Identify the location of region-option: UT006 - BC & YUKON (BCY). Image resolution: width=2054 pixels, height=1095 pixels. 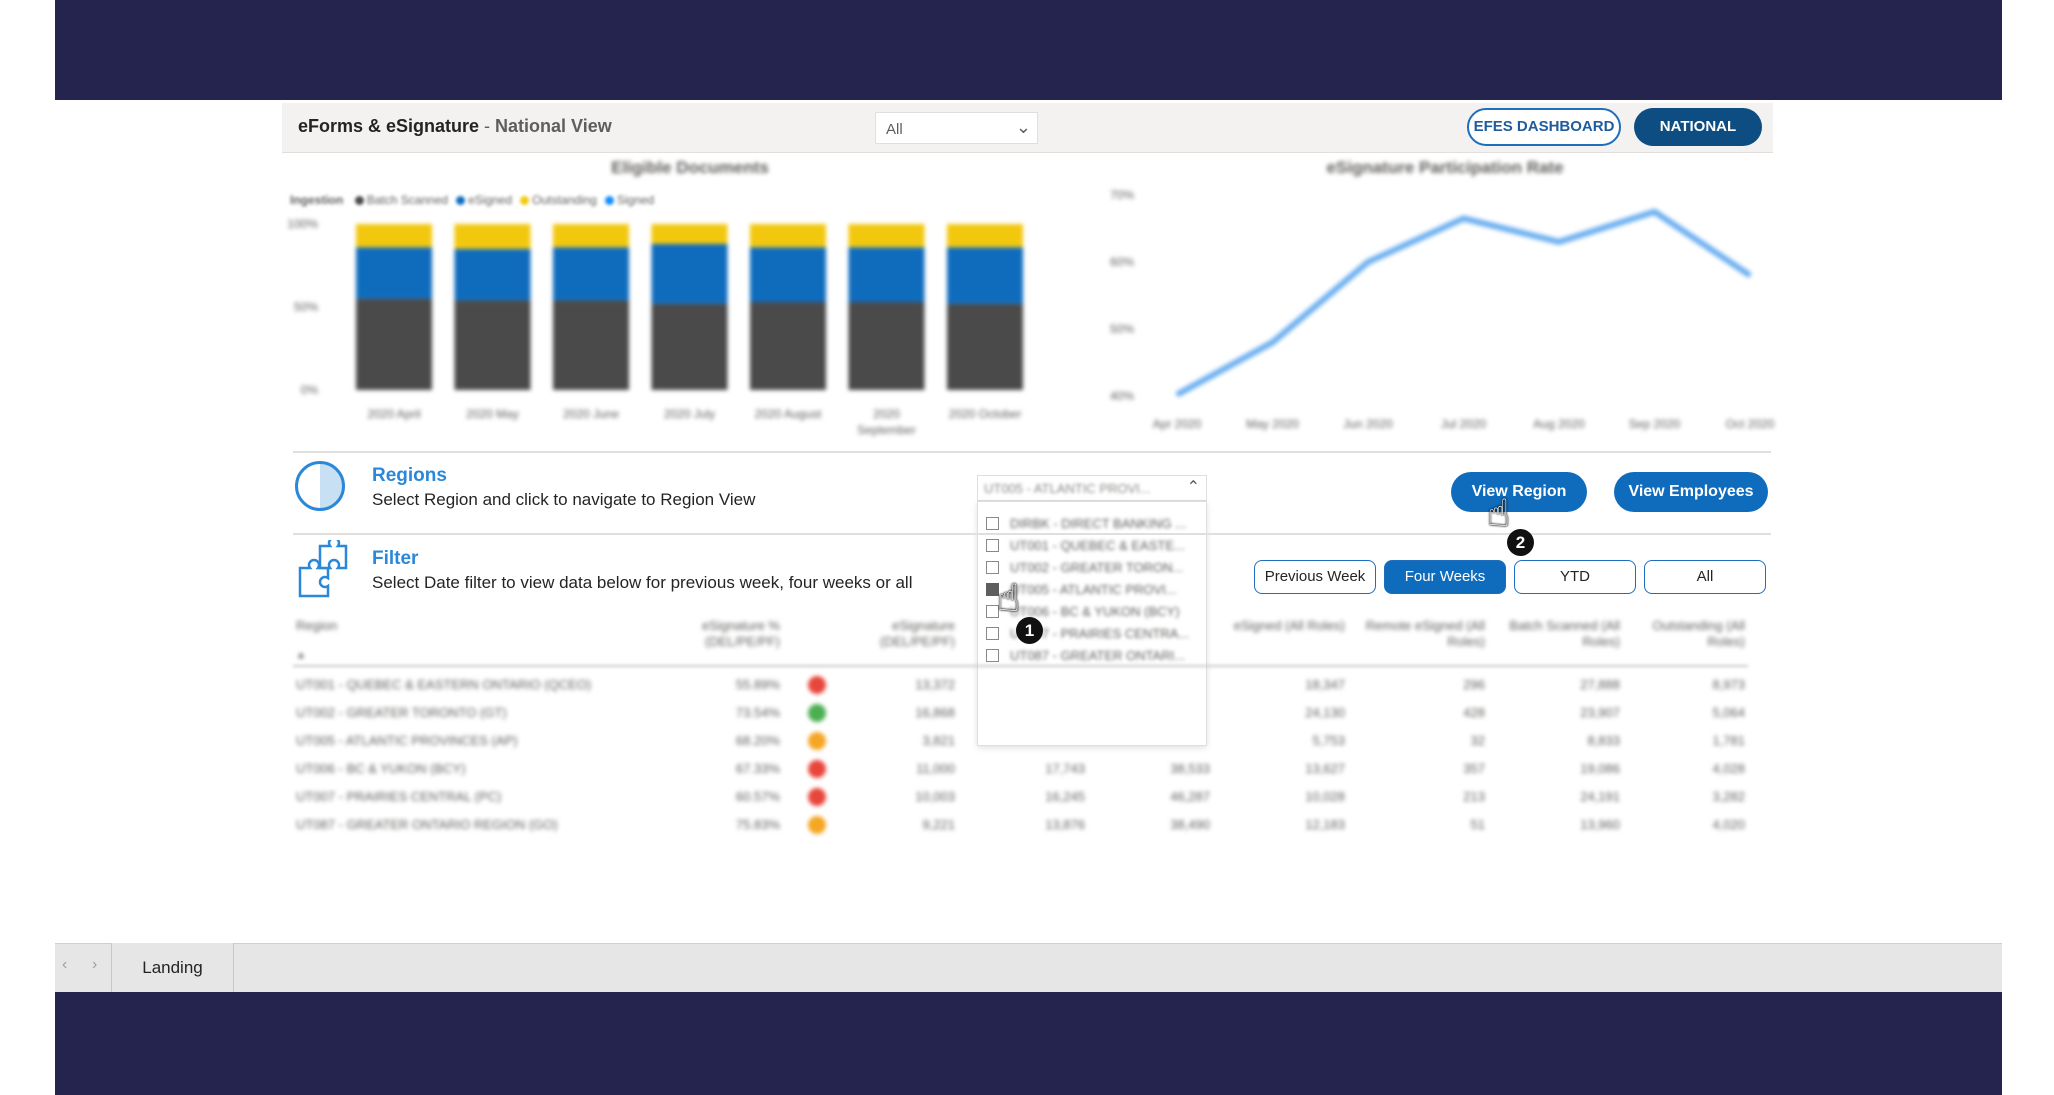
(1093, 612).